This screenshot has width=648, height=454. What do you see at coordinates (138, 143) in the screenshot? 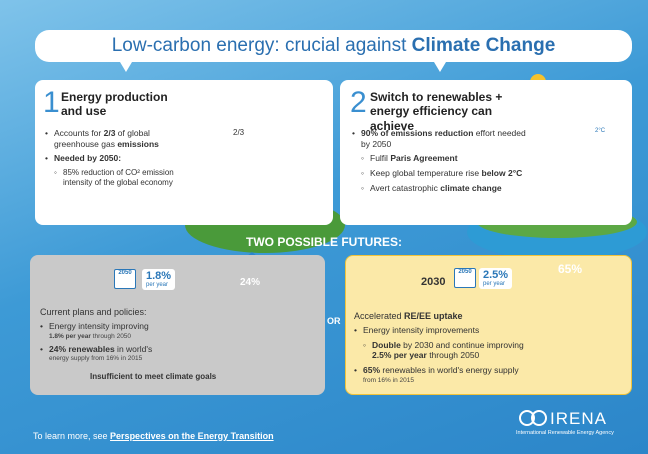
I see `text-segment: emissions` at bounding box center [138, 143].